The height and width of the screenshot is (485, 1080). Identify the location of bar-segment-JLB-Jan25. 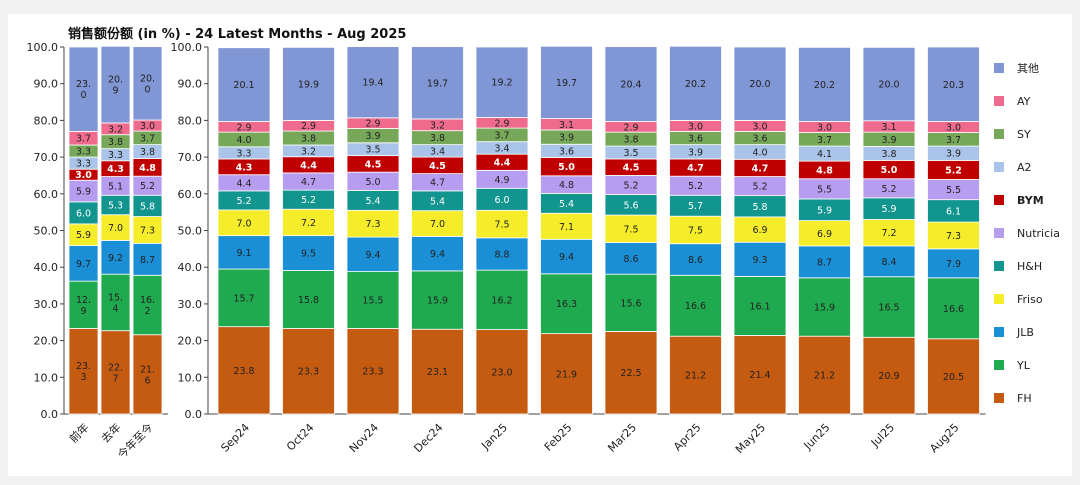
(502, 254).